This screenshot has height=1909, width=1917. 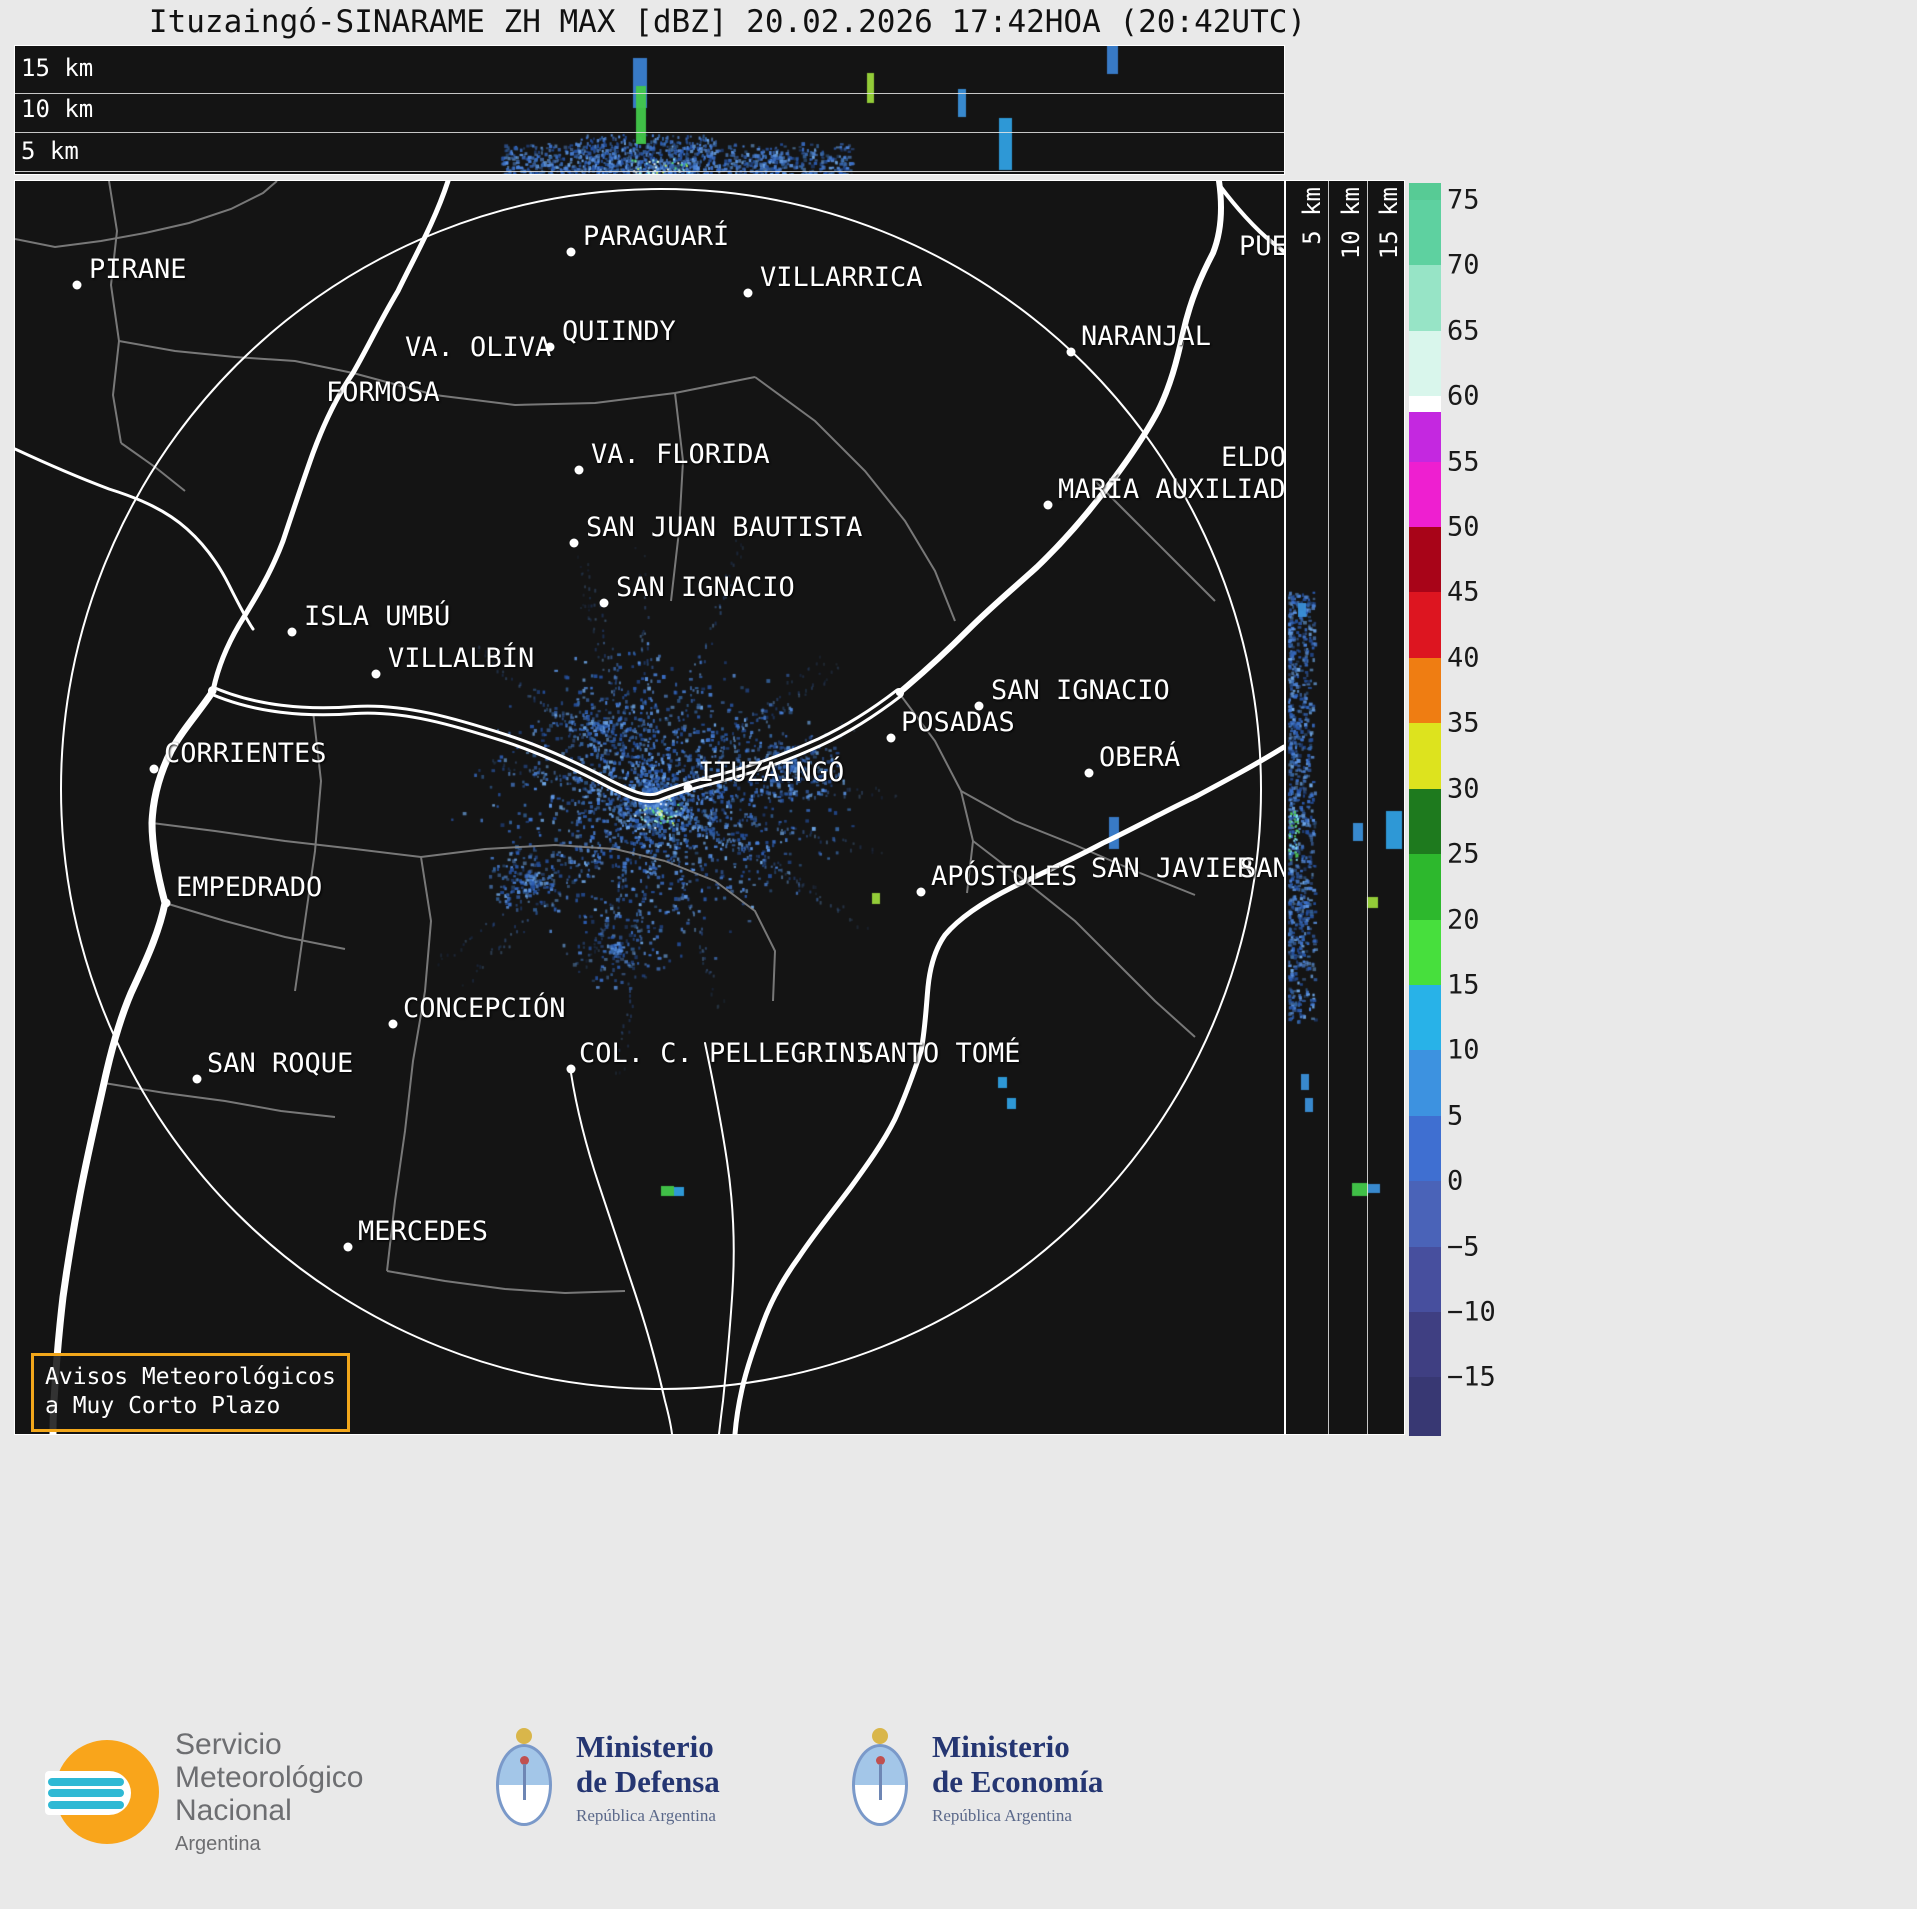 What do you see at coordinates (619, 331) in the screenshot?
I see `city-label: QUIINDY` at bounding box center [619, 331].